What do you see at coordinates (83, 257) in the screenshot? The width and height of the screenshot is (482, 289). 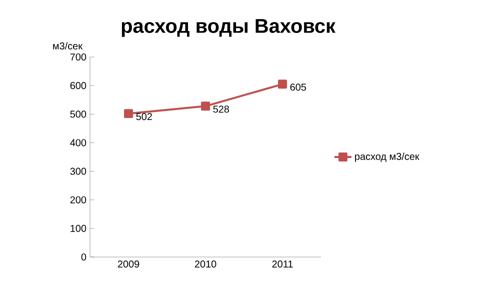 I see `y-tick-label: 0` at bounding box center [83, 257].